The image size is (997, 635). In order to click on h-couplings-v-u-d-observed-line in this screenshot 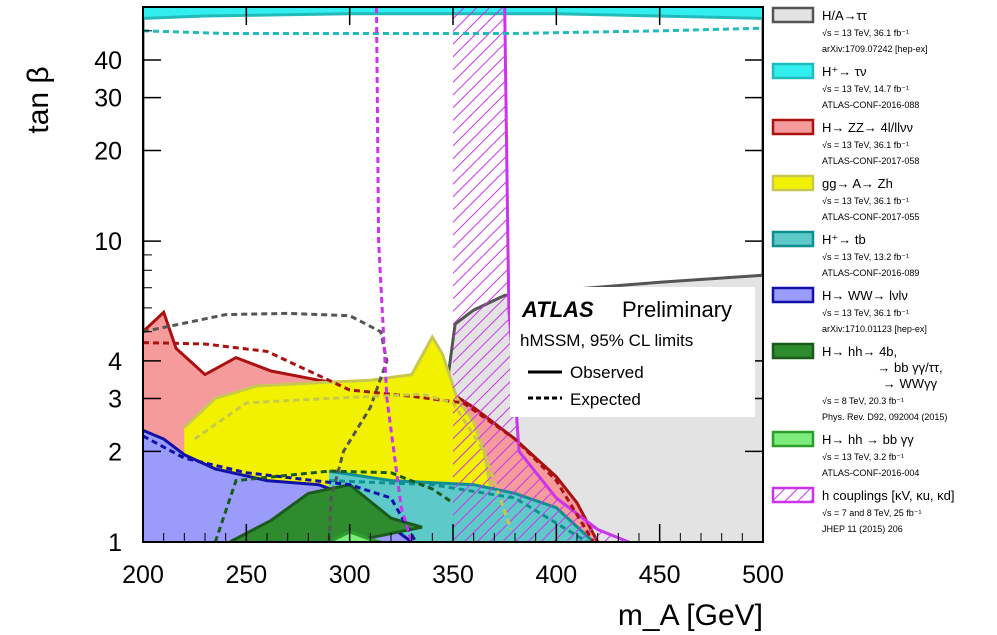, I will do `click(566, 274)`.